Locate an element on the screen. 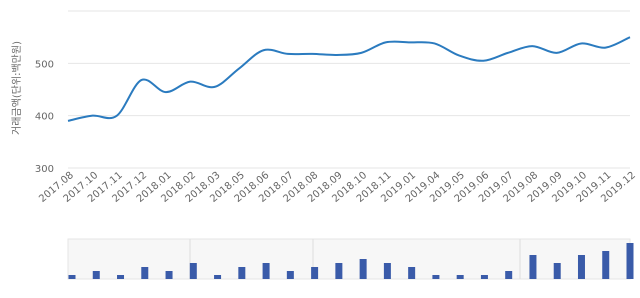 Image resolution: width=640 pixels, height=298 pixels. y-tick-label: 300 is located at coordinates (44, 169).